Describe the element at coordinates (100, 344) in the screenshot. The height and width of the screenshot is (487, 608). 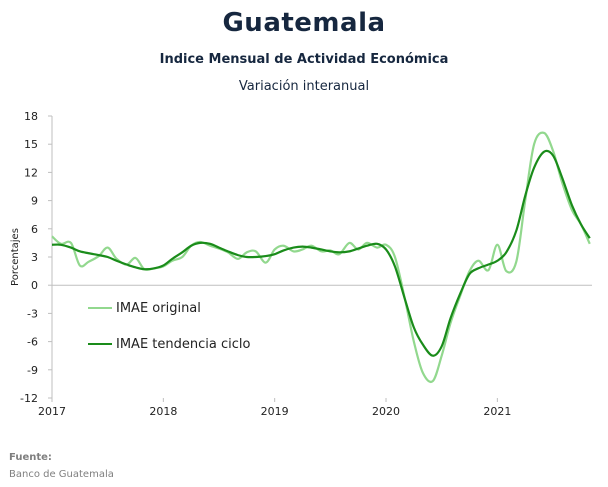
I see `legend-swatch-trend` at that location.